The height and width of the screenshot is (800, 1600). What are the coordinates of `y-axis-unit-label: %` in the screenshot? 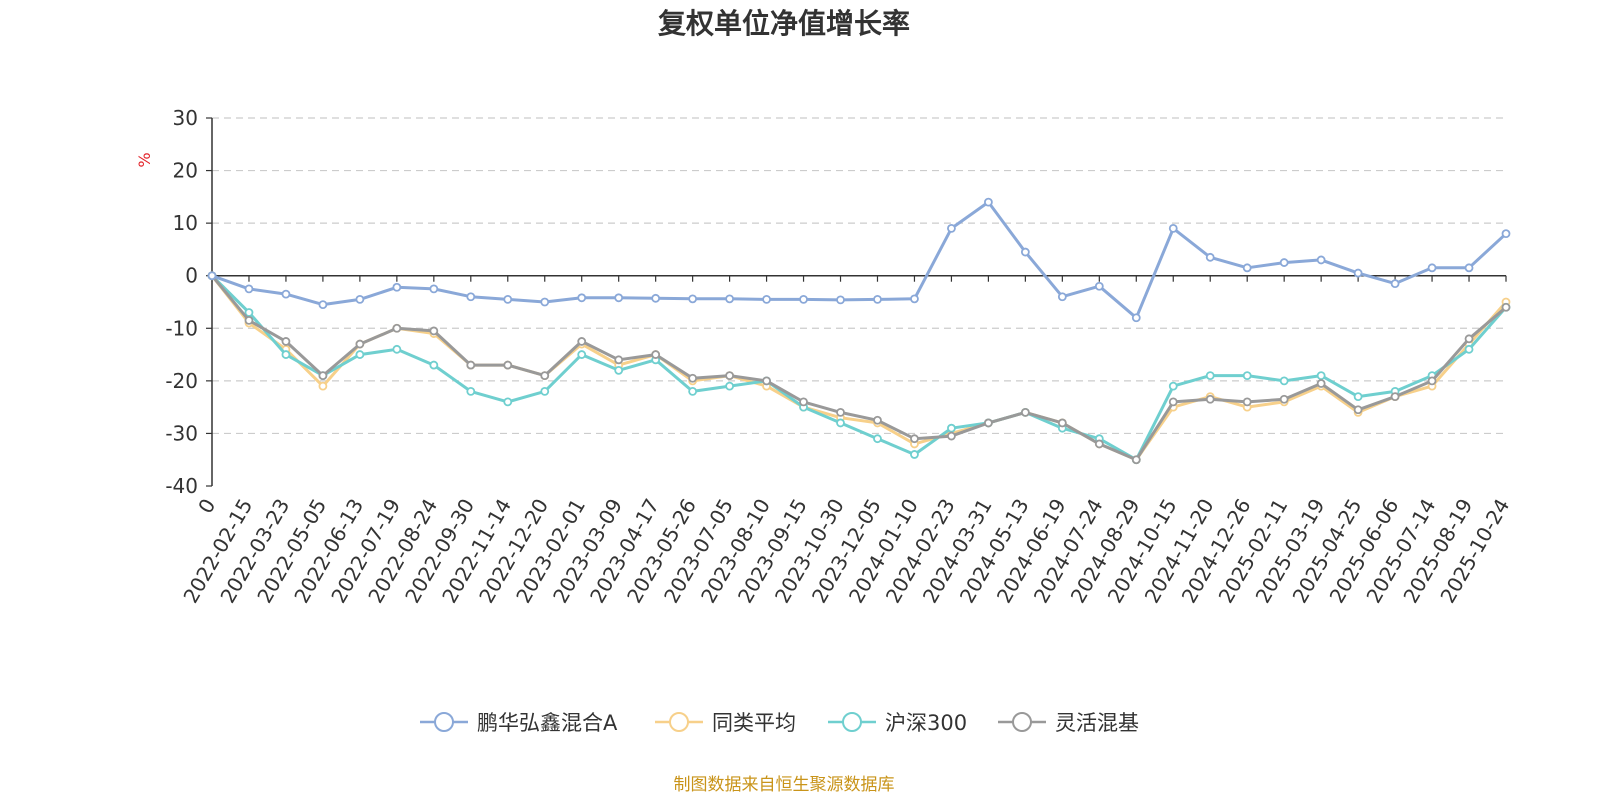 It's located at (144, 159).